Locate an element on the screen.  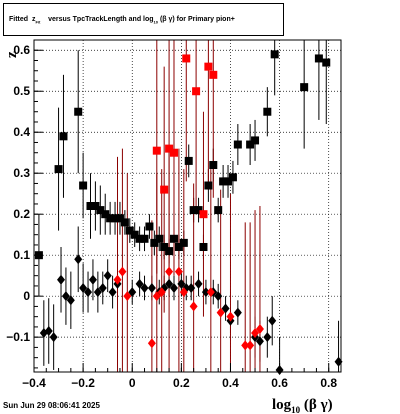
x-tick-label: 0.6 is located at coordinates (279, 383).